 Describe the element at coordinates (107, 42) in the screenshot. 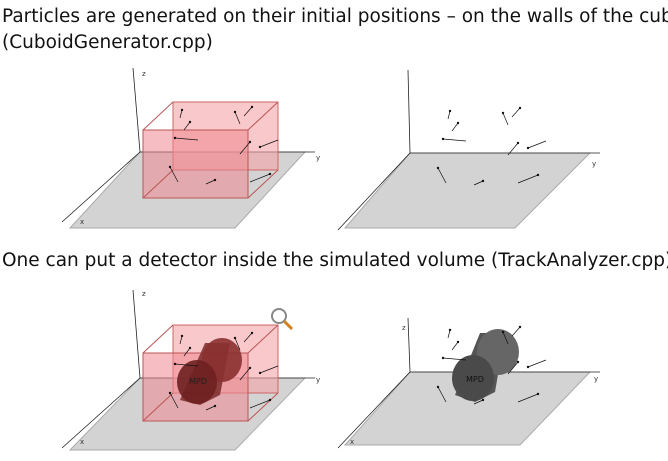

I see `heading: (CuboidGenerator.cpp)` at that location.